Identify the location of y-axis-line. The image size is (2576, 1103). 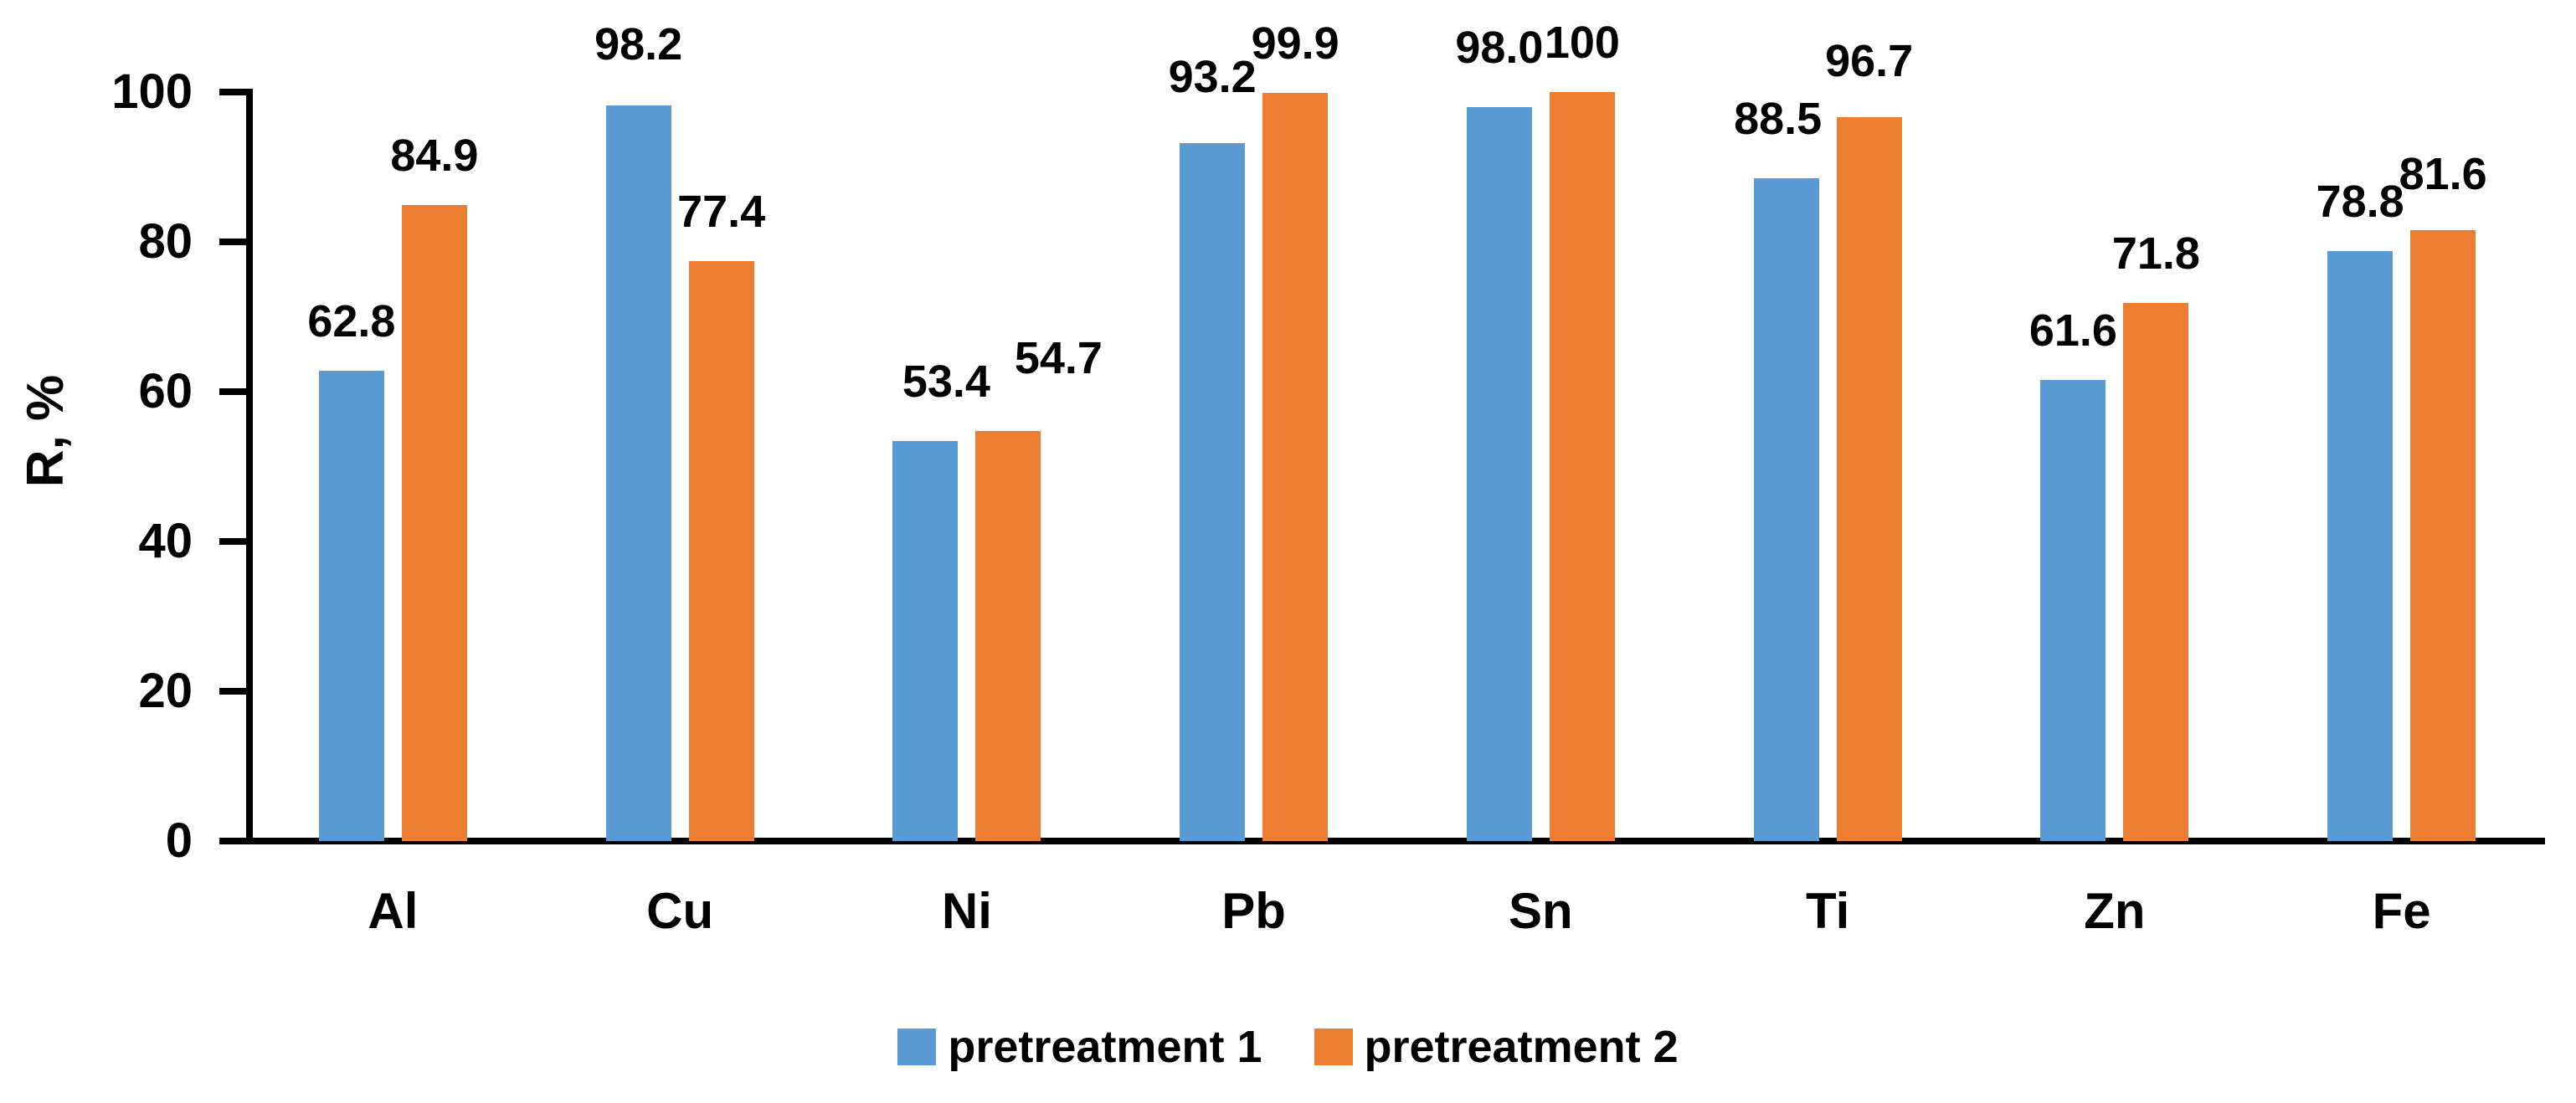
(250, 466).